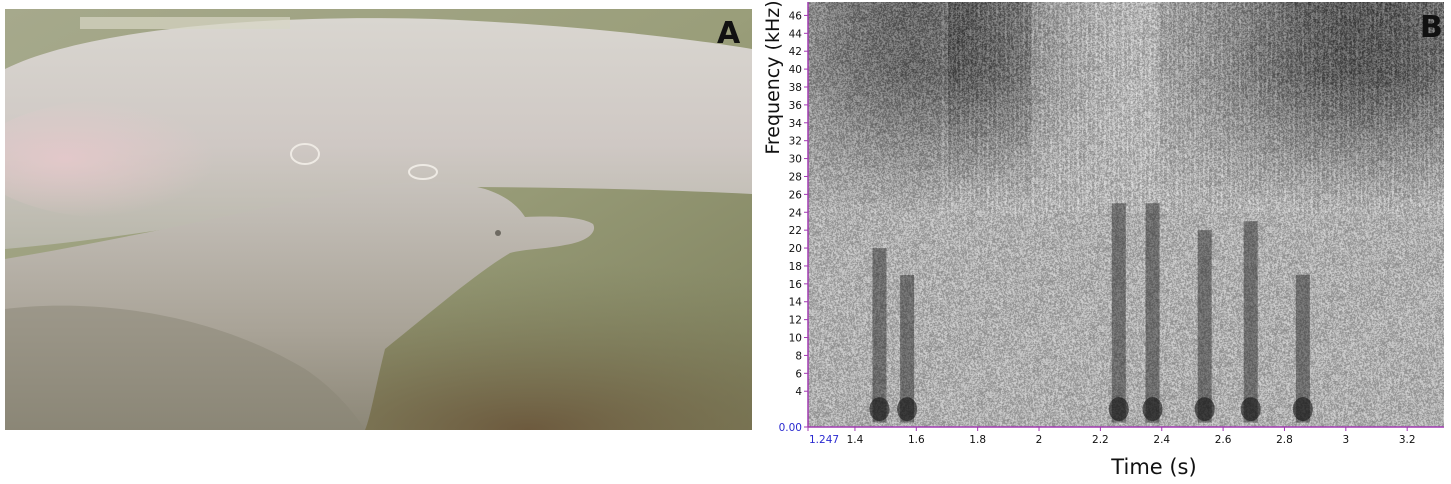 The image size is (1451, 484). I want to click on y-tick-label: 16, so click(796, 285).